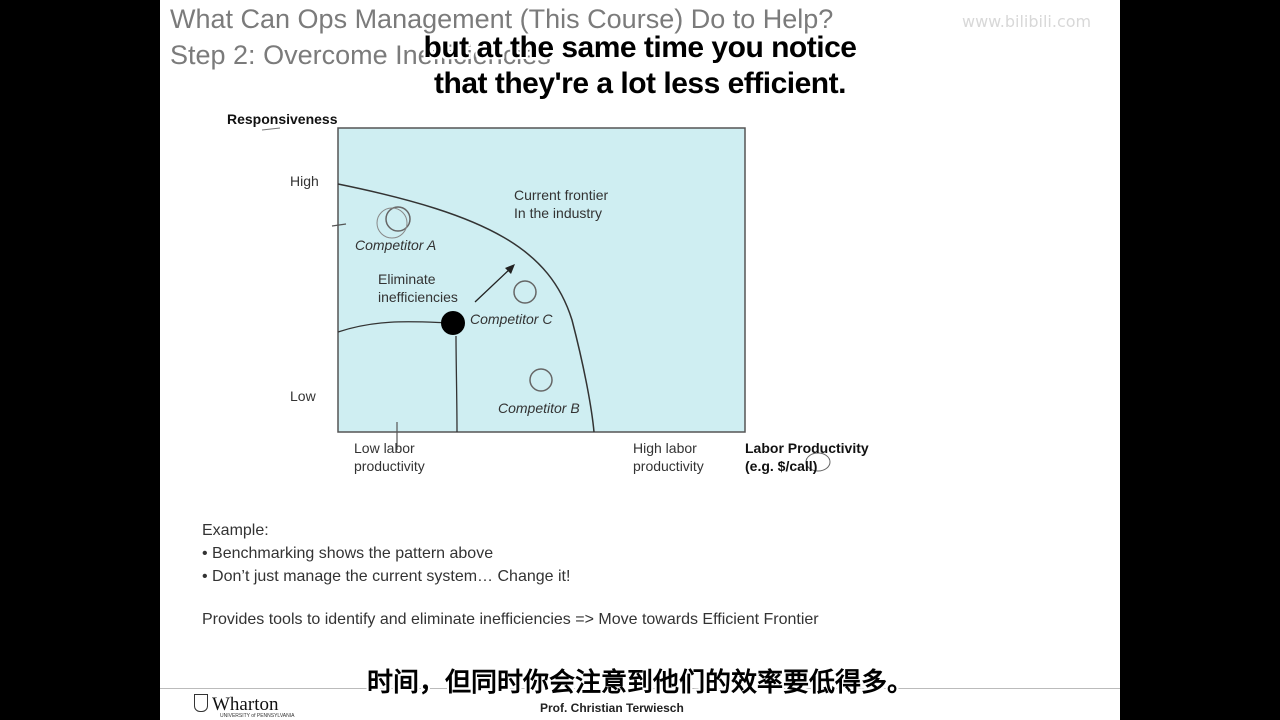 The height and width of the screenshot is (720, 1280). I want to click on competitor-b-marker, so click(541, 380).